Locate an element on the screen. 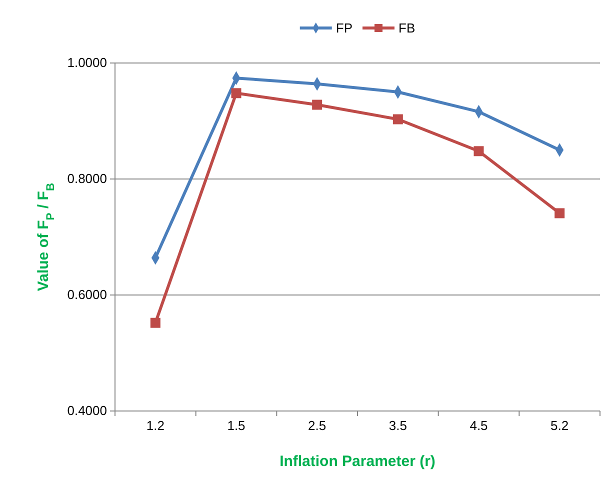 The image size is (616, 489). legend-label: FP is located at coordinates (344, 28).